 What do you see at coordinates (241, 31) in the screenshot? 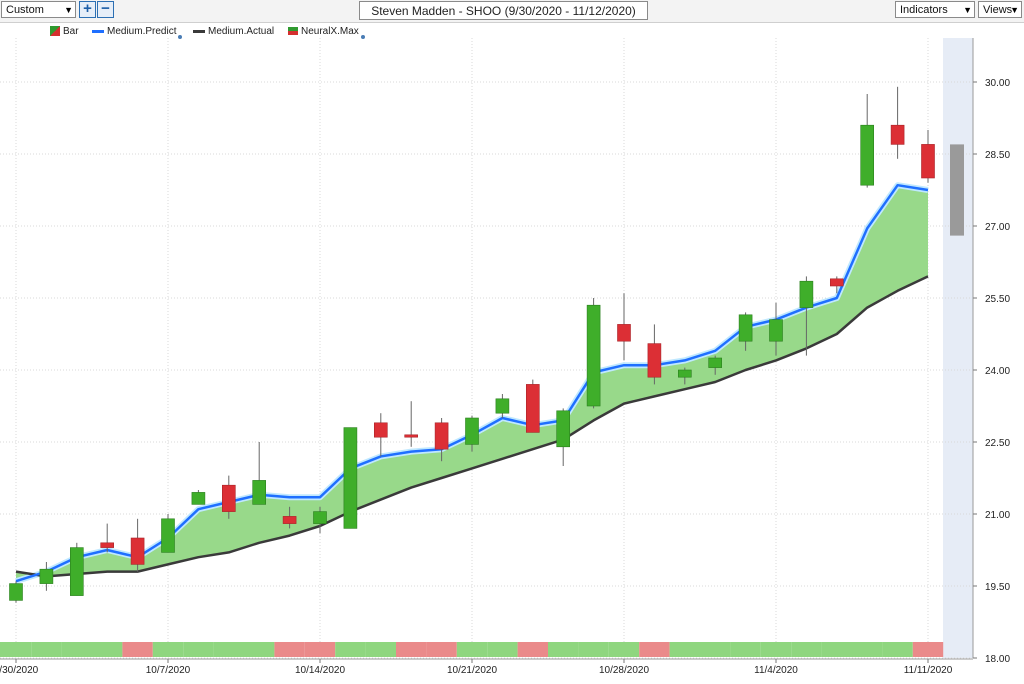
I see `legend-label: Medium.Actual` at bounding box center [241, 31].